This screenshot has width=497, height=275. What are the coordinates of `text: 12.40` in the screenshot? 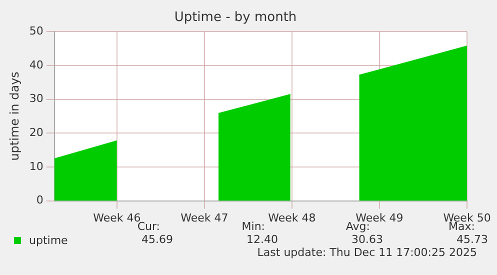 It's located at (262, 239).